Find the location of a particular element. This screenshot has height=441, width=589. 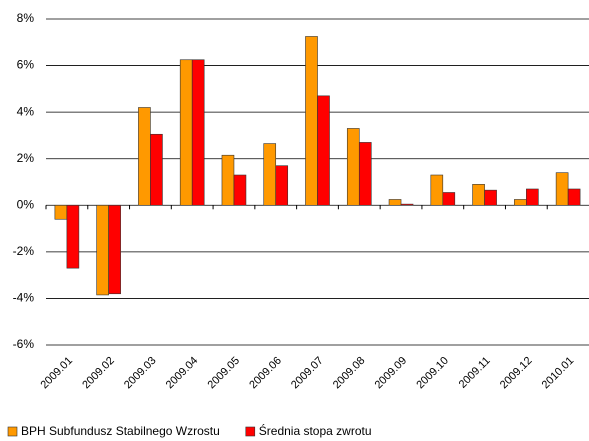

x-tick-label: 2009.10 is located at coordinates (432, 373).